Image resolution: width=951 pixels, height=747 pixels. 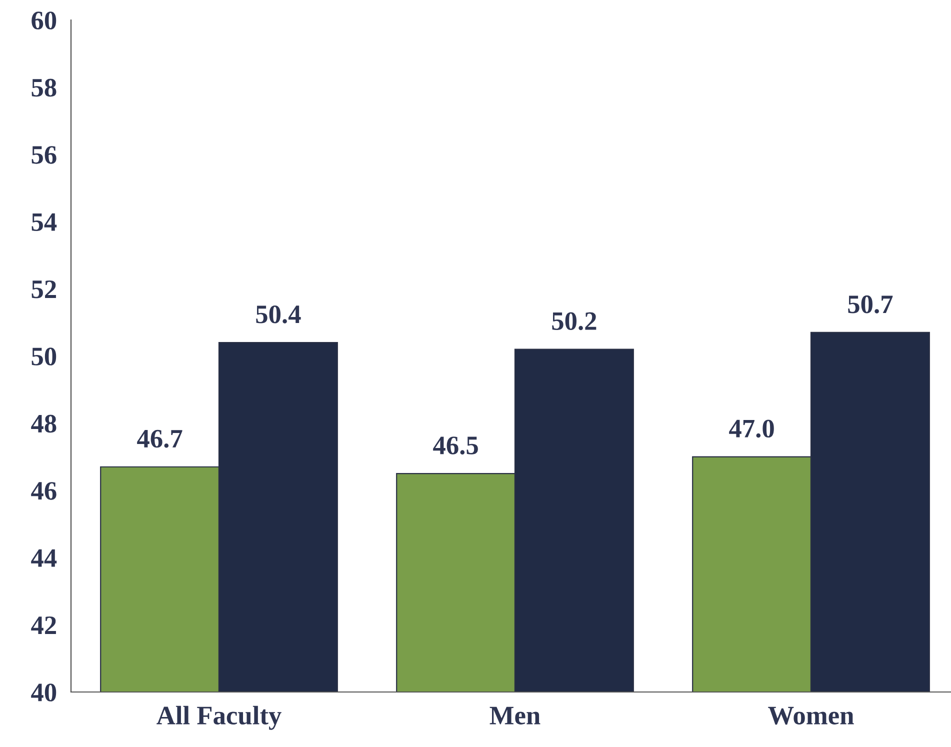 What do you see at coordinates (44, 222) in the screenshot?
I see `y-tick-label: 54` at bounding box center [44, 222].